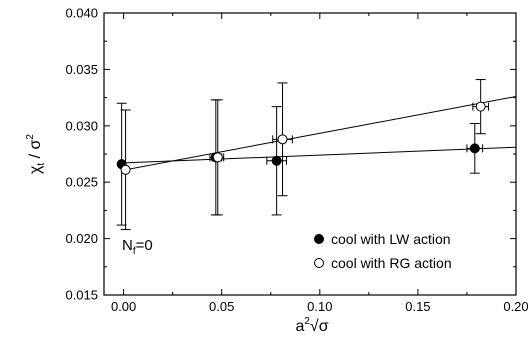  I want to click on x-axis-title-sup: 2, so click(307, 321).